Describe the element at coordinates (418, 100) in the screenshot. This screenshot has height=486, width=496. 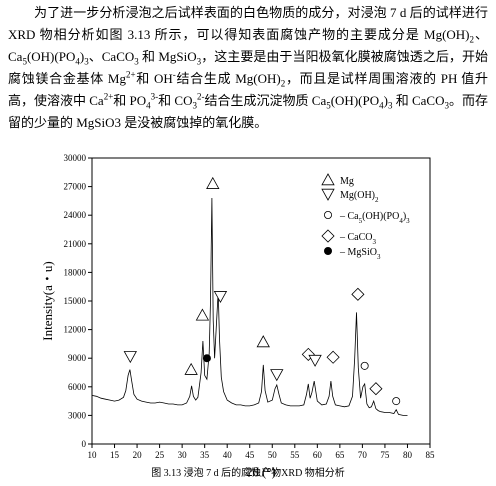
I see `text-run: 和 CaCO` at that location.